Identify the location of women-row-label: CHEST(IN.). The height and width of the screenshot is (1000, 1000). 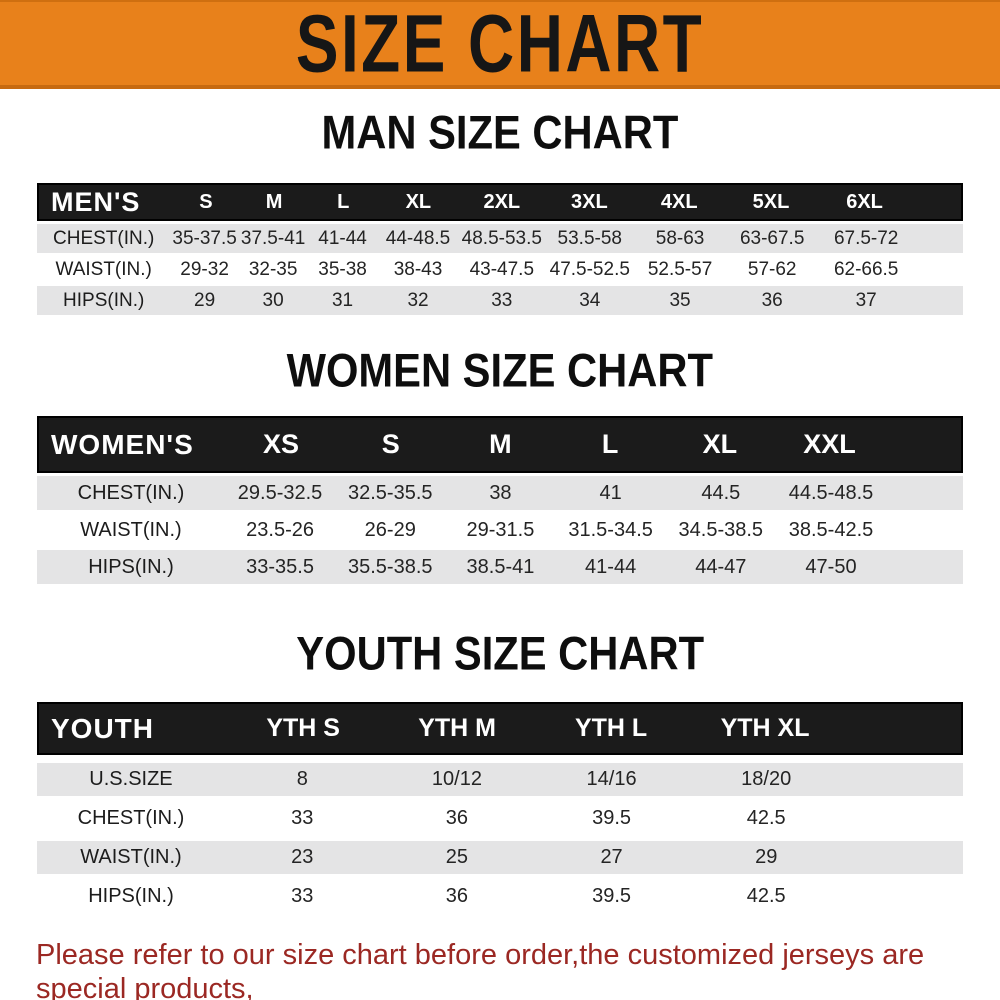
(131, 492).